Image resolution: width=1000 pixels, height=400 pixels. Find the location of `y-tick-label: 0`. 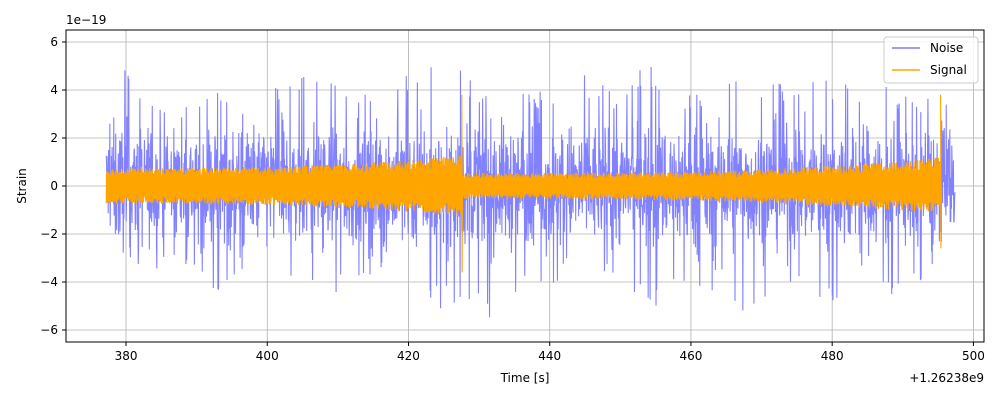

y-tick-label: 0 is located at coordinates (54, 186).